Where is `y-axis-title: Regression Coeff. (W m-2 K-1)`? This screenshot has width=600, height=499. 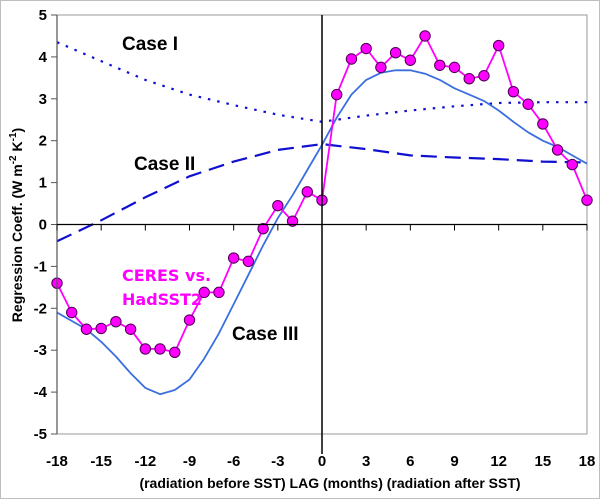 y-axis-title: Regression Coeff. (W m-2 K-1) is located at coordinates (16, 225).